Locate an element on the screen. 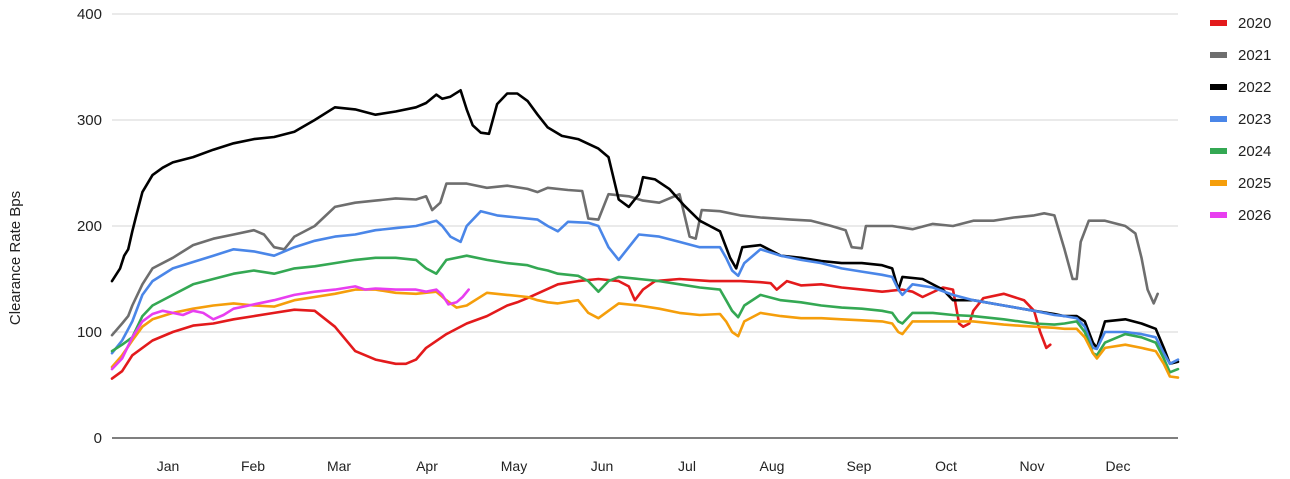 This screenshot has width=1290, height=479. y-tick-label: 300 is located at coordinates (89, 120).